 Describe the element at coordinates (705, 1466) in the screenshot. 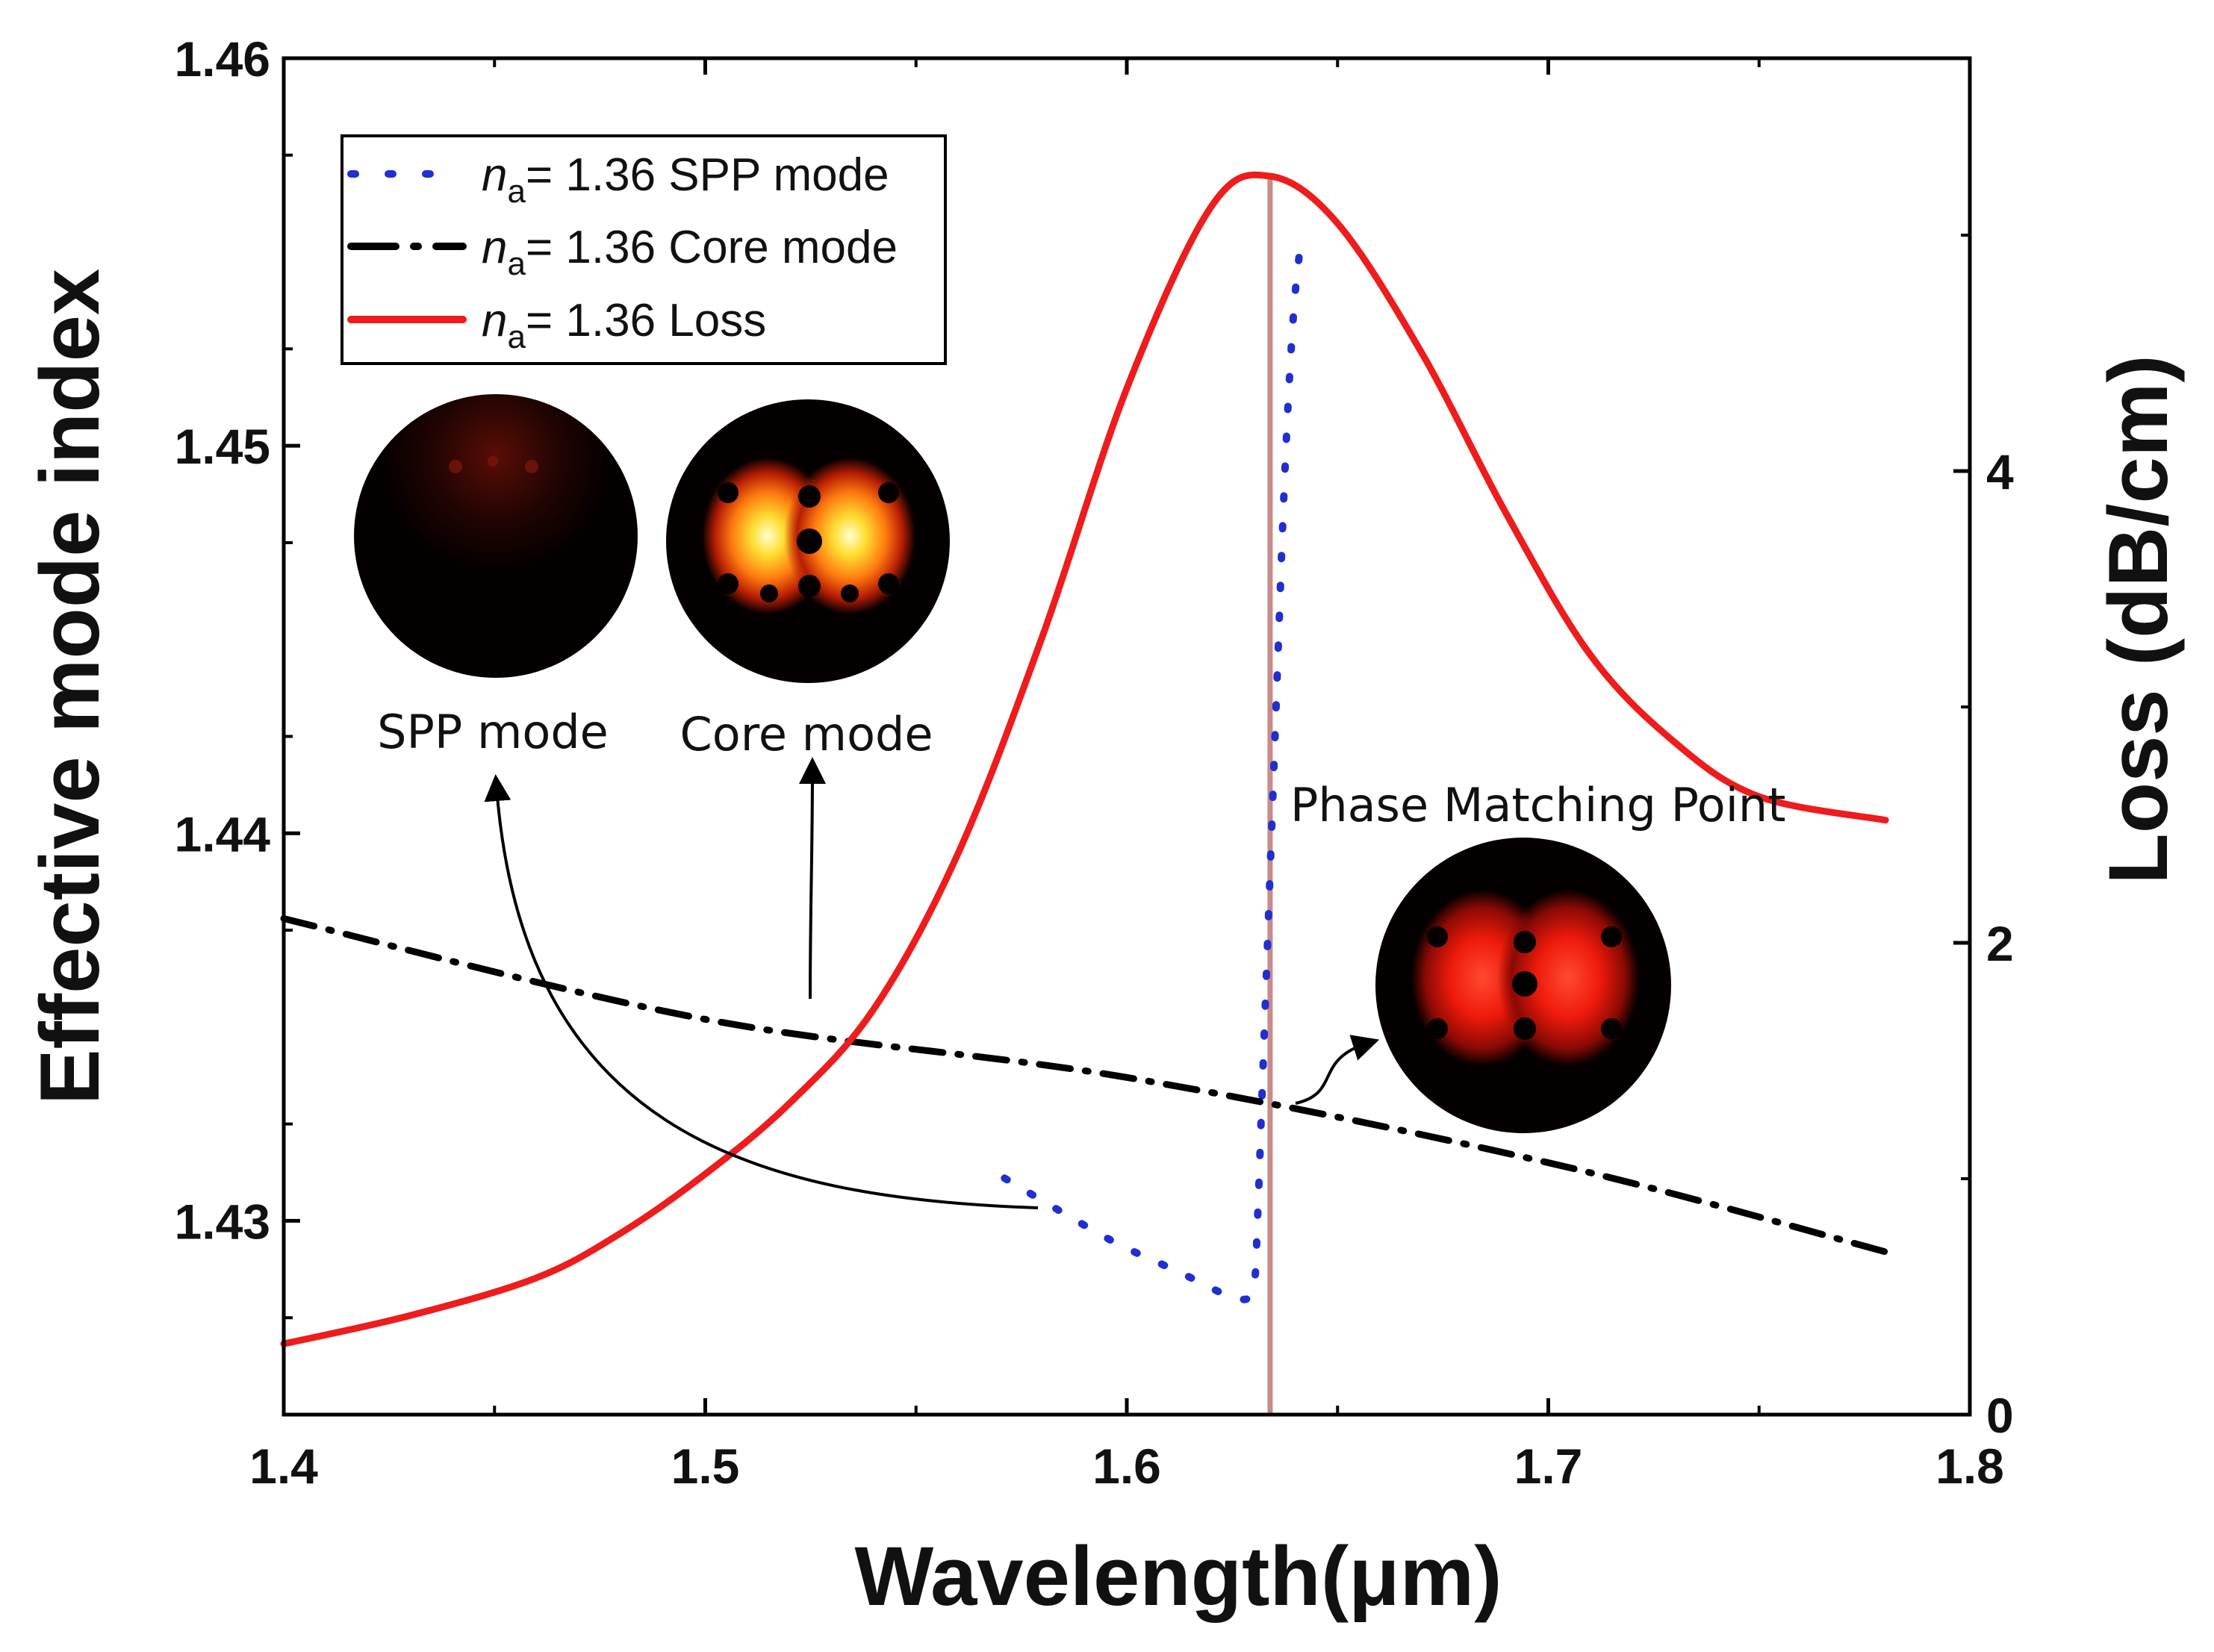

I see `x-tick-label: 1.5` at that location.